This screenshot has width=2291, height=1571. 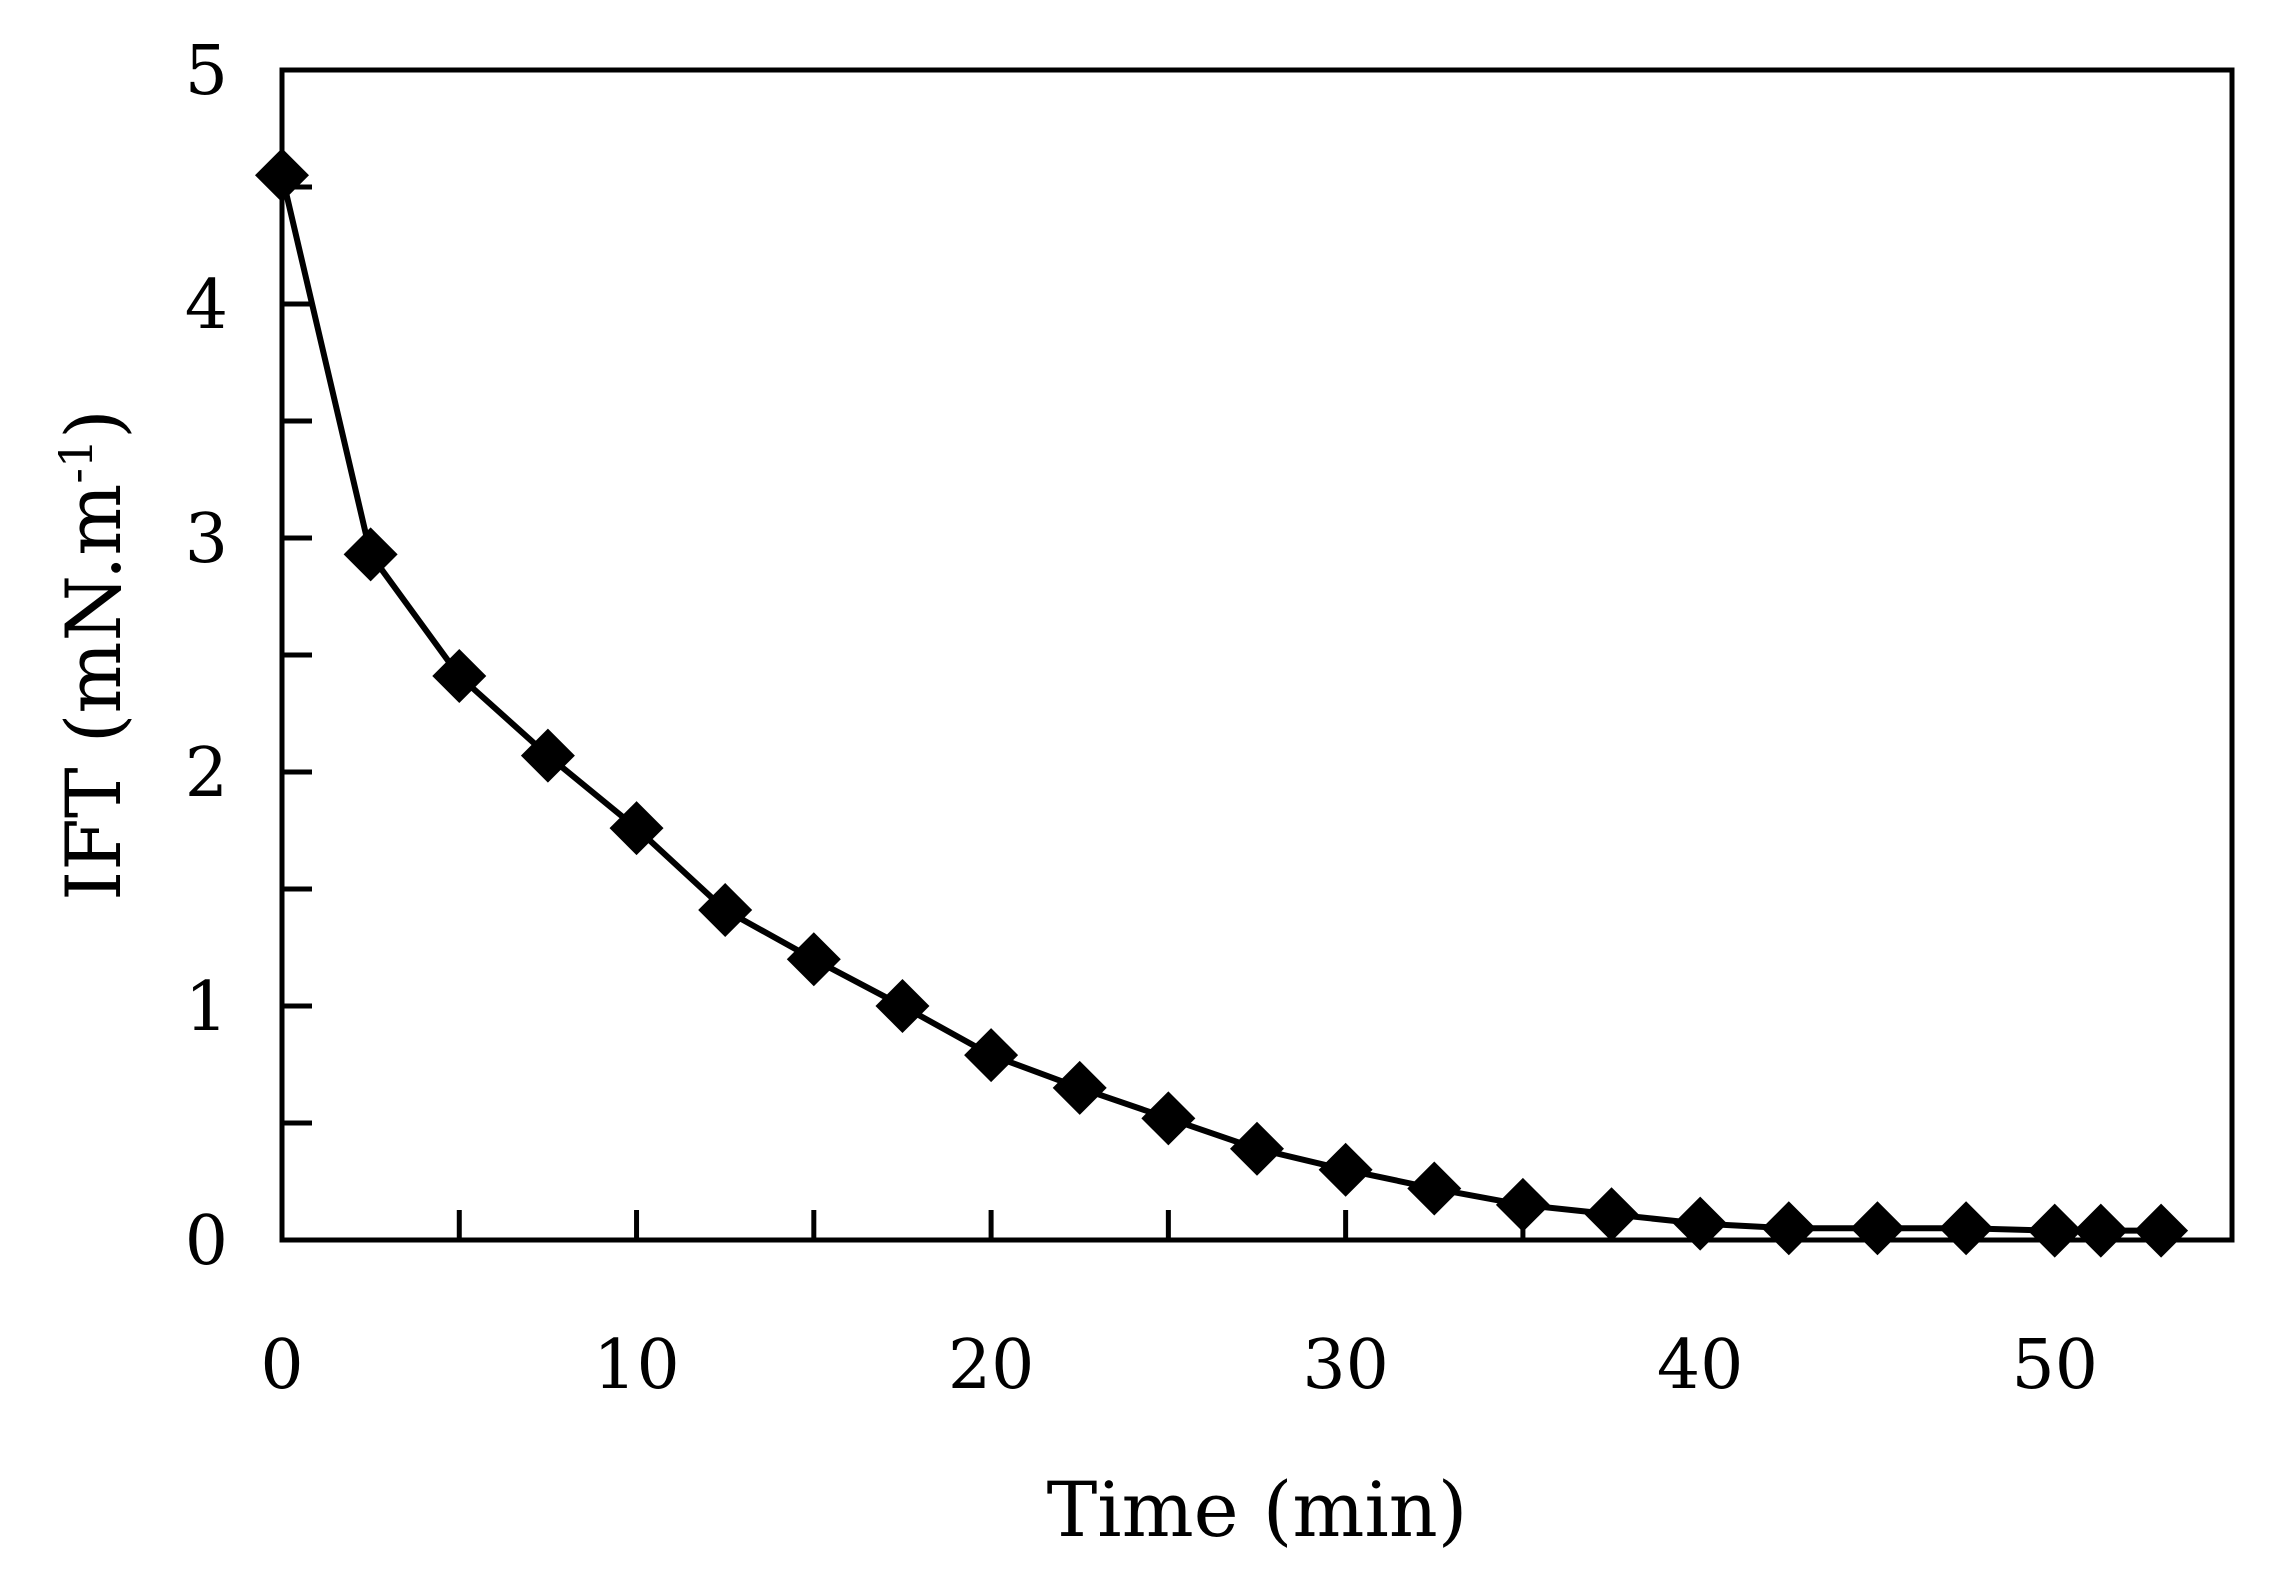 I want to click on y-tick-label: 0, so click(x=206, y=1241).